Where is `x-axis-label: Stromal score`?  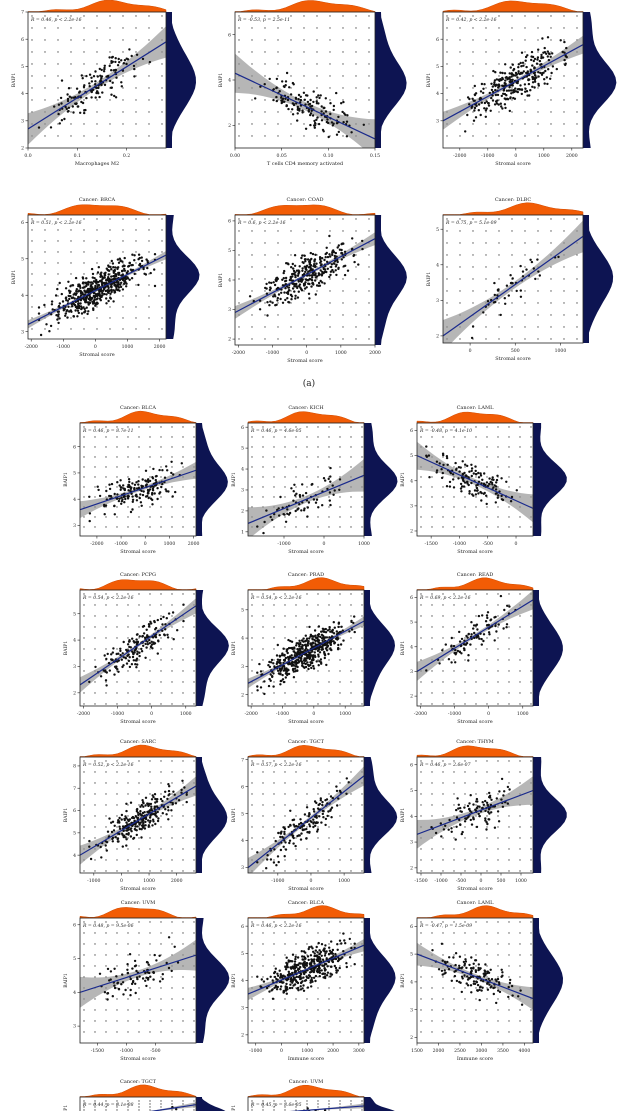
x-axis-label: Stromal score is located at coordinates (138, 552).